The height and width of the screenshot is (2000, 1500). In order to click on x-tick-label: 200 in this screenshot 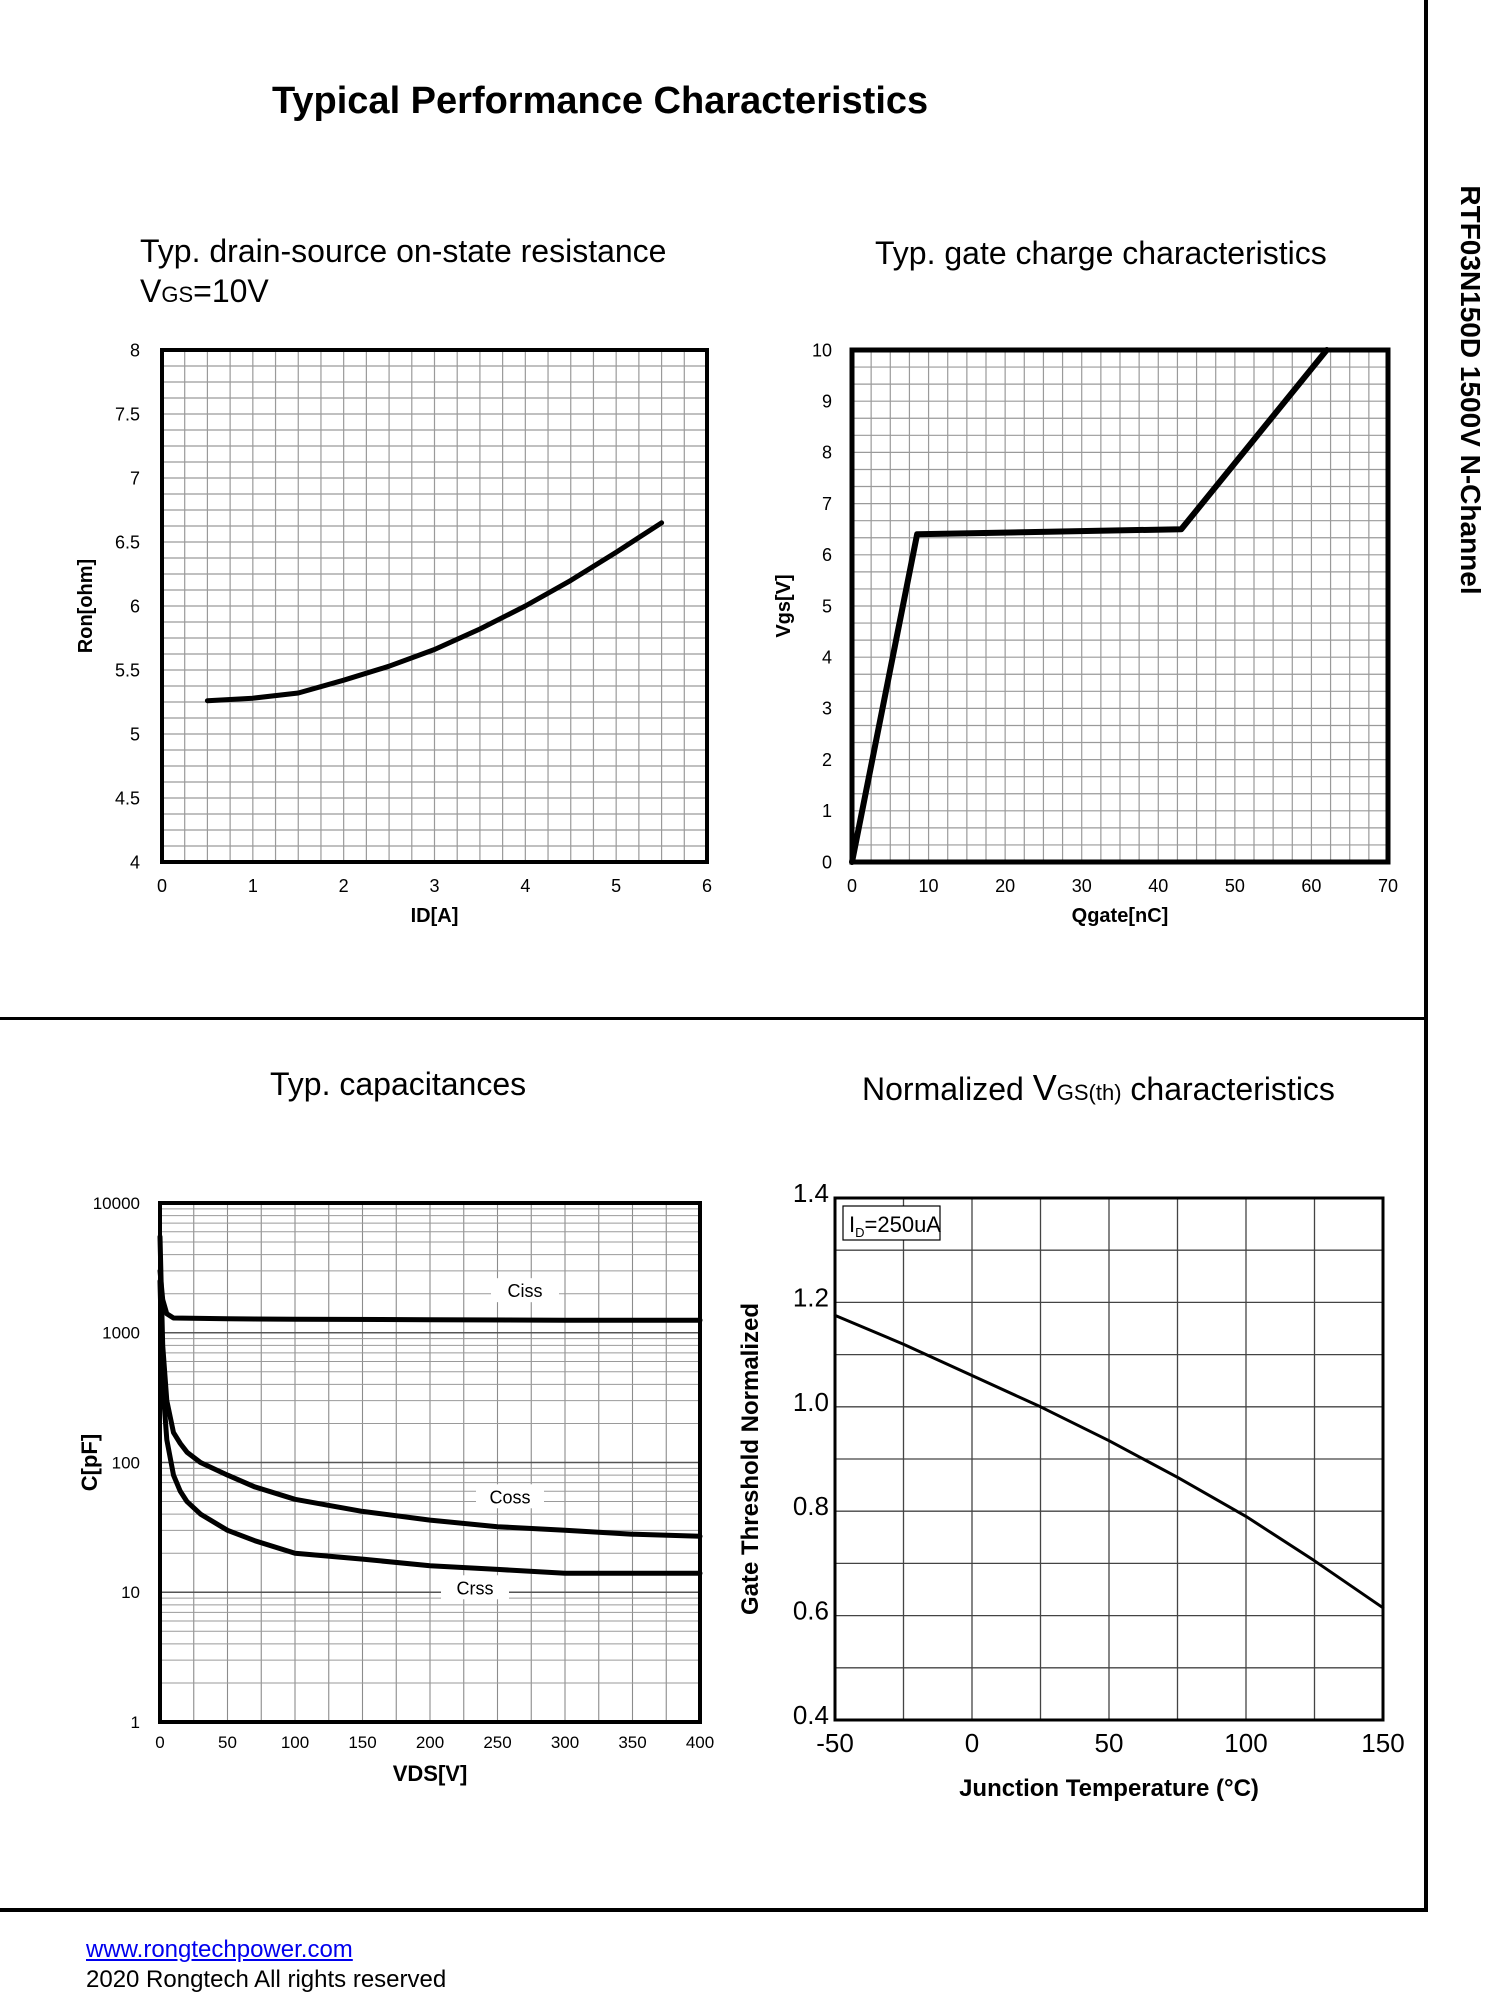, I will do `click(430, 1742)`.